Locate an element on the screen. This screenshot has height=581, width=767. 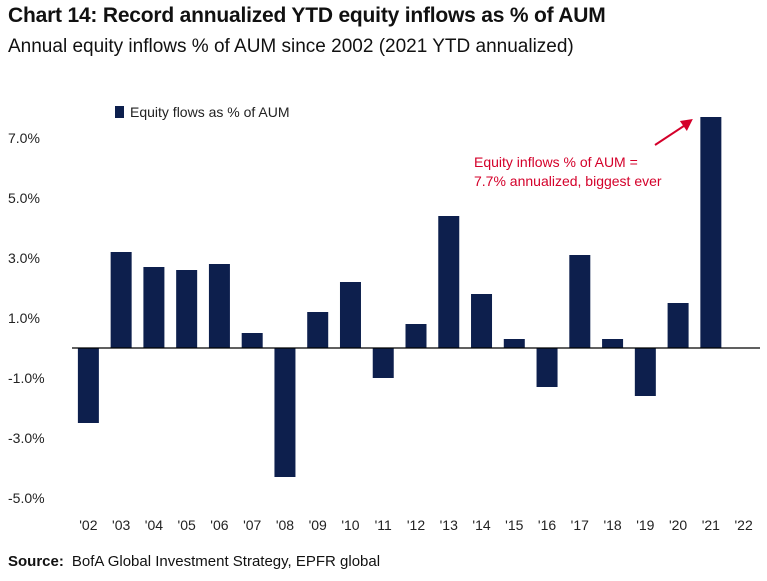
x-tick-label: '14 is located at coordinates (481, 525).